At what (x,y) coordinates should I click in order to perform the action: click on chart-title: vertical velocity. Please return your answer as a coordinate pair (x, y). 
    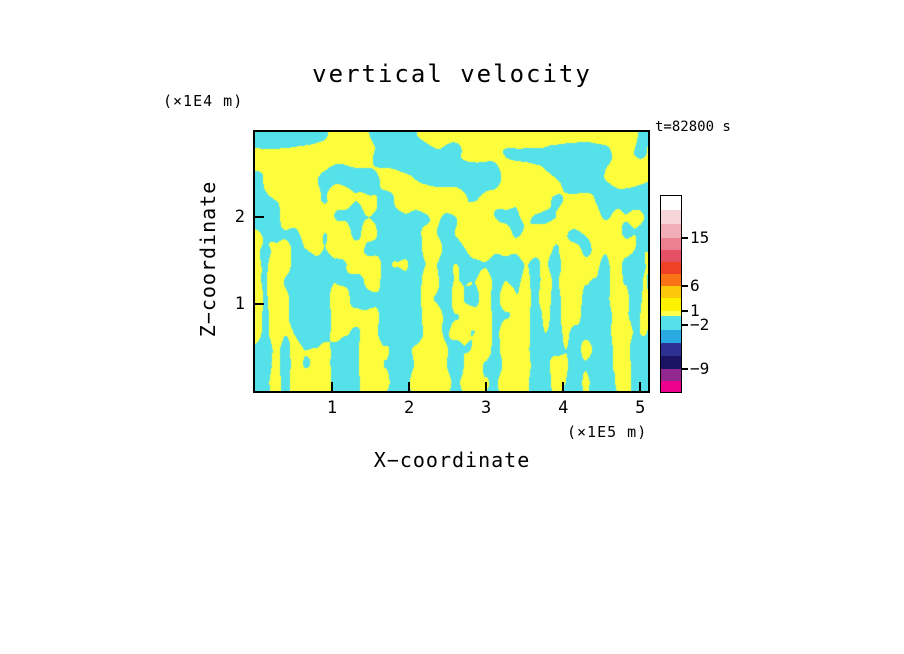
    Looking at the image, I should click on (452, 74).